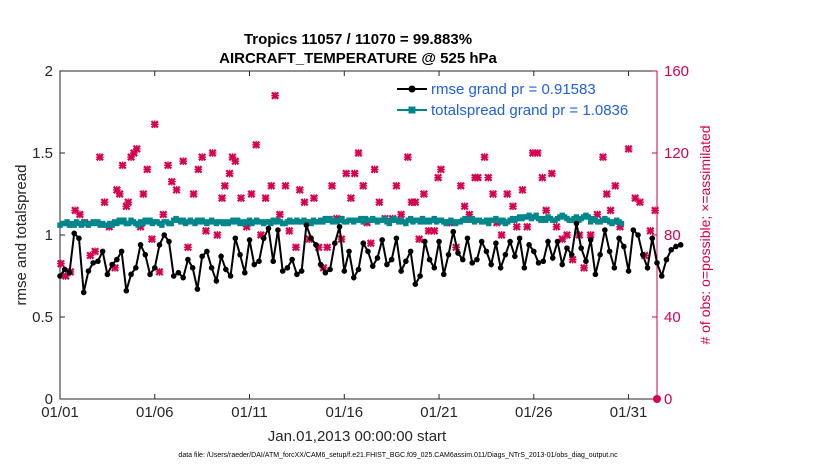 This screenshot has width=830, height=470. Describe the element at coordinates (534, 412) in the screenshot. I see `x-tick-label: 01/26` at that location.